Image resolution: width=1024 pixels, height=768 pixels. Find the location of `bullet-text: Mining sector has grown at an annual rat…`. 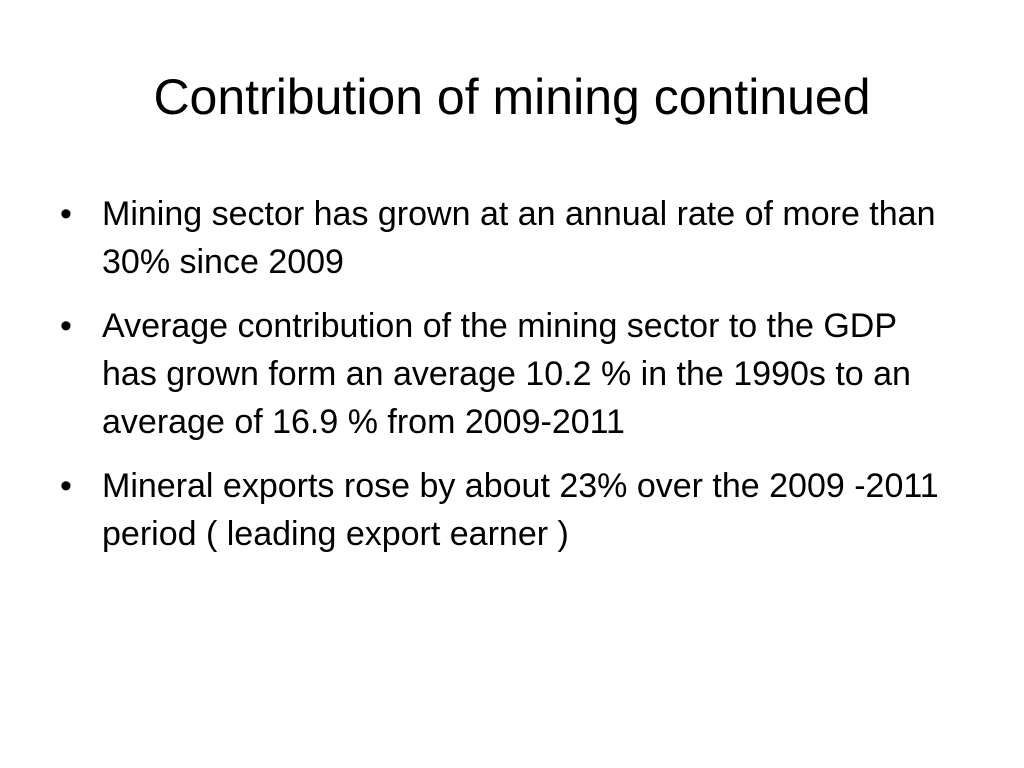

bullet-text: Mining sector has grown at an annual rat… is located at coordinates (519, 238).